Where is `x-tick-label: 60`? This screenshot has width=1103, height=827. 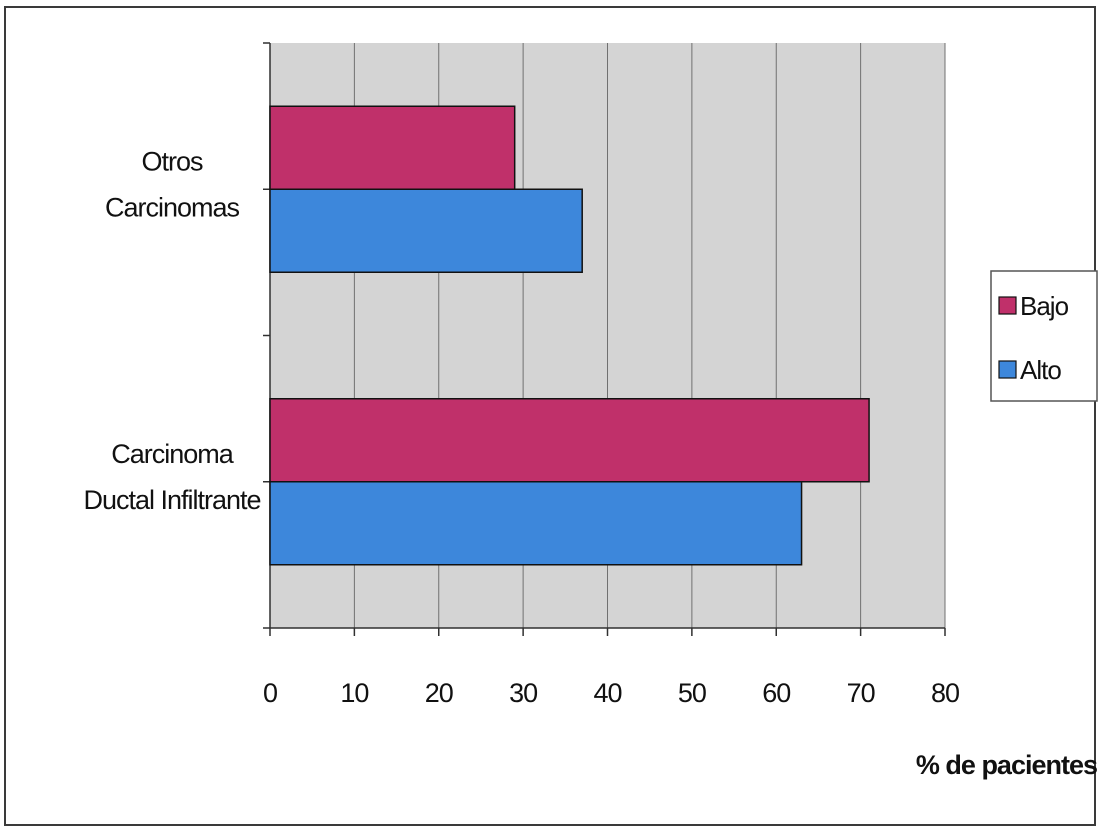
x-tick-label: 60 is located at coordinates (776, 693).